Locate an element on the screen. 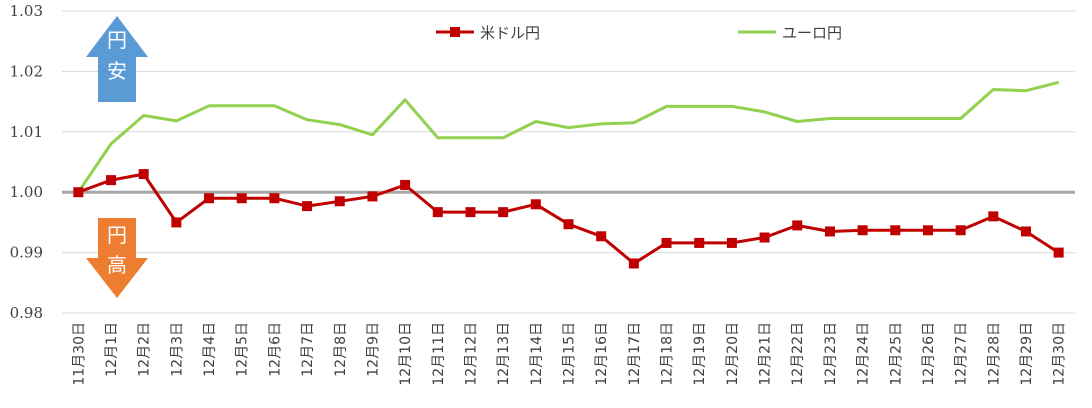 The height and width of the screenshot is (408, 1092). x-tick-label: 12月2日 is located at coordinates (145, 349).